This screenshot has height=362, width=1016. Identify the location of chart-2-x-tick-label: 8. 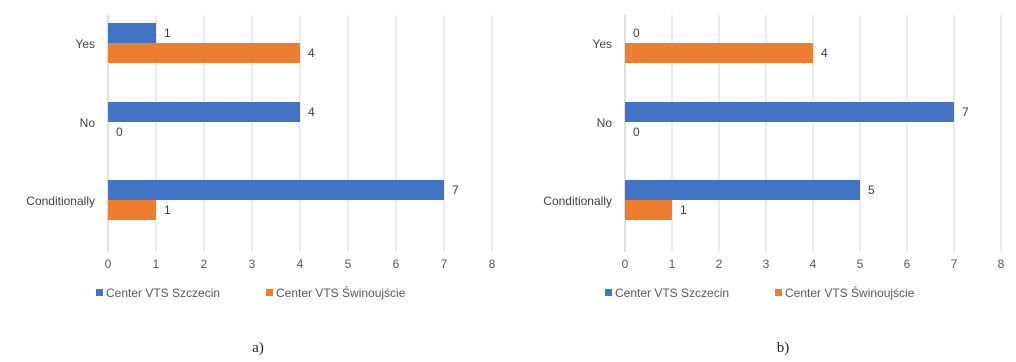
(1001, 264).